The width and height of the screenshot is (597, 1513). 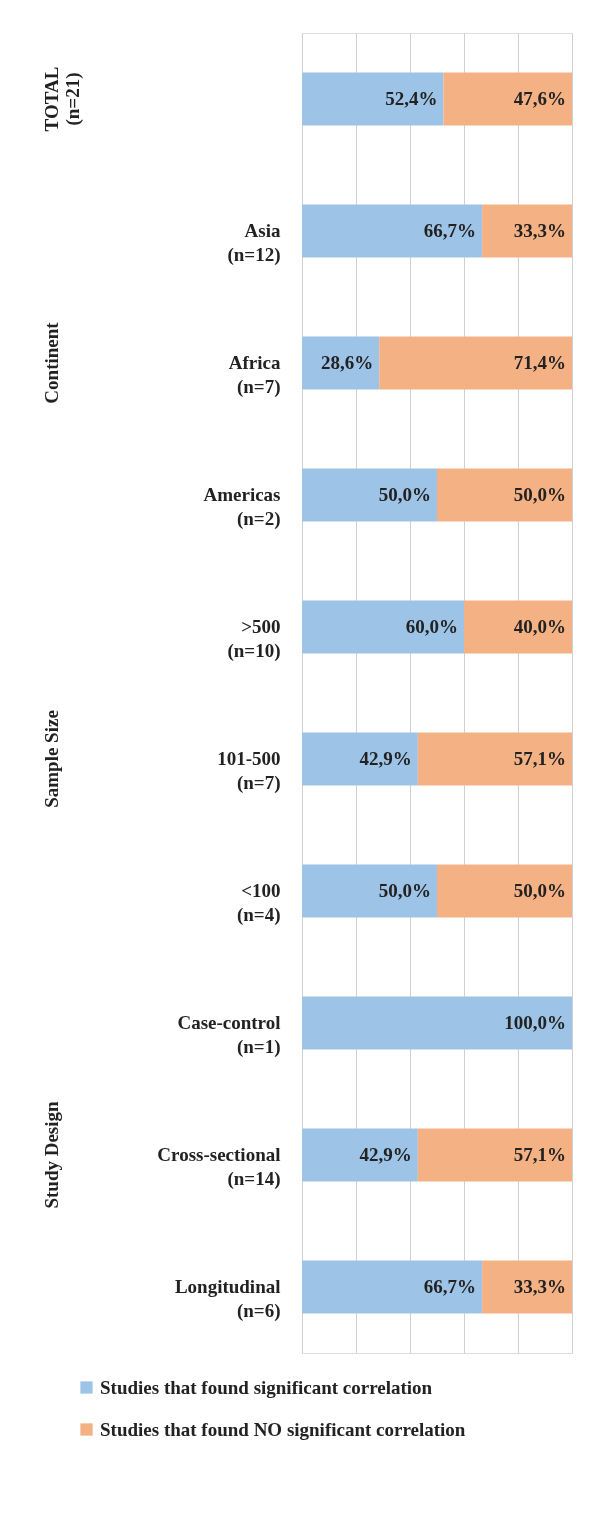 What do you see at coordinates (219, 1167) in the screenshot?
I see `y-tick-label: Cross-sectional (n=14)` at bounding box center [219, 1167].